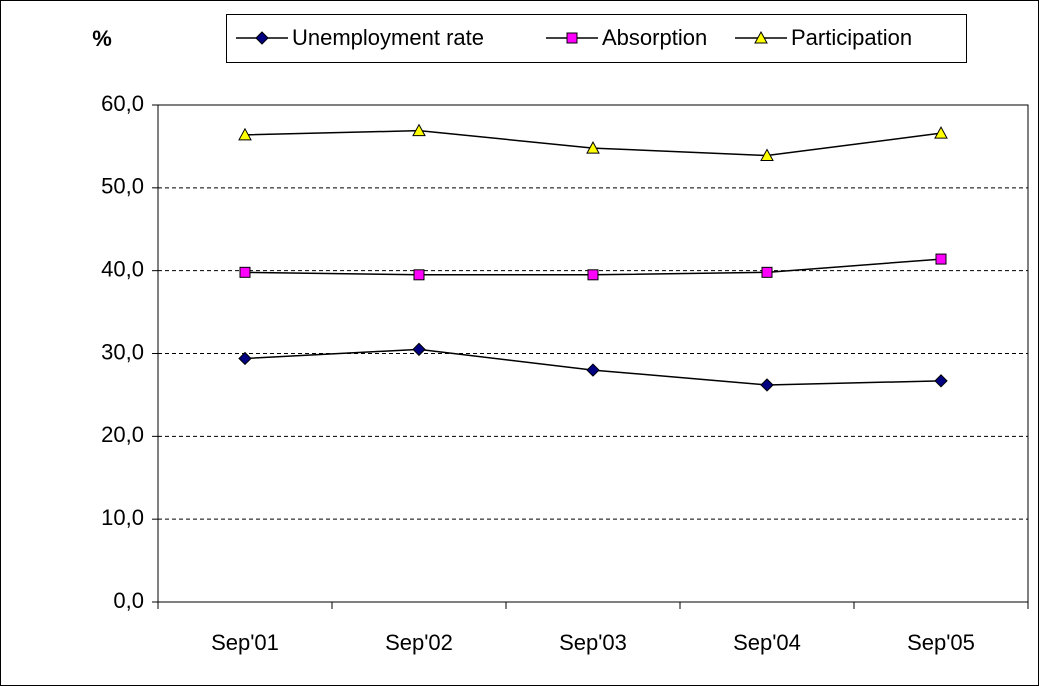 This screenshot has height=686, width=1039. I want to click on x-tick-label: Sep'01, so click(245, 642).